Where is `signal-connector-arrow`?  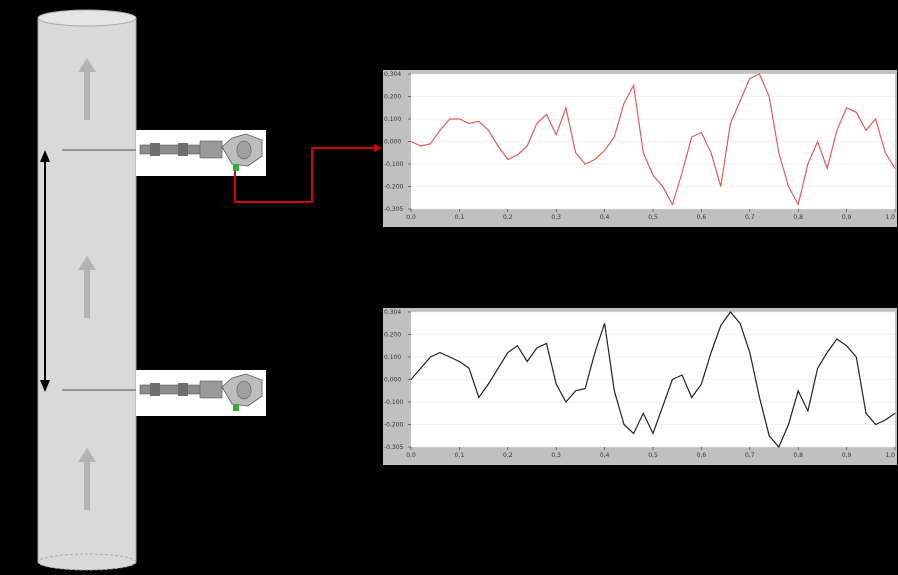
signal-connector-arrow is located at coordinates (308, 173).